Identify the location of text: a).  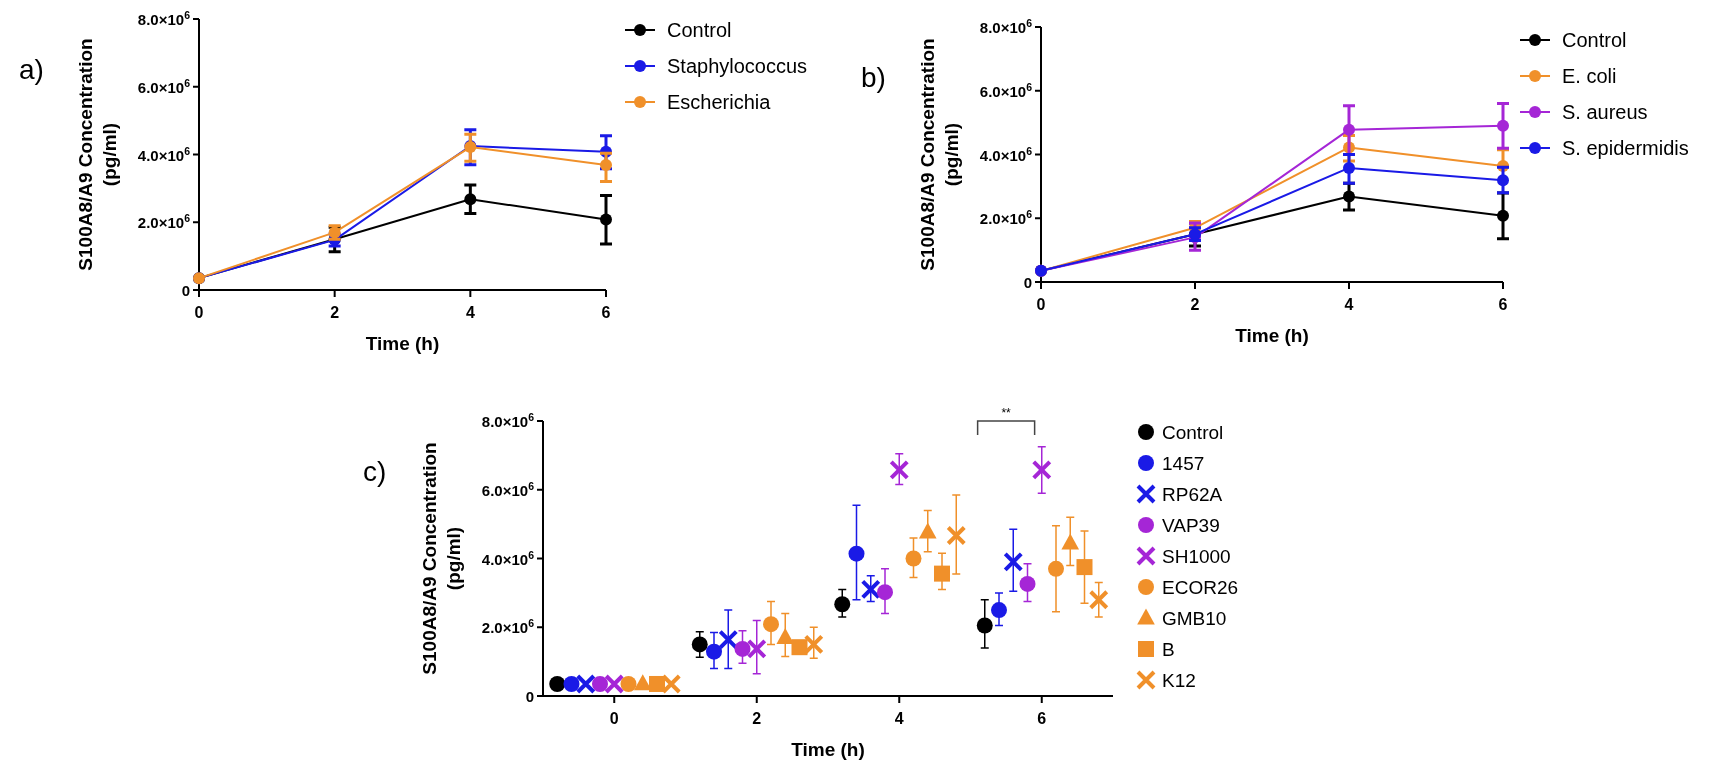
(31, 69).